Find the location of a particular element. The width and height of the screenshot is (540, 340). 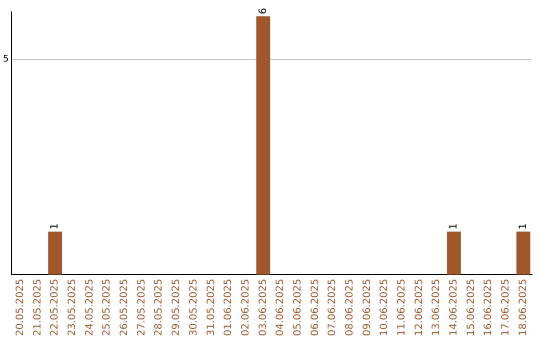

x-tick-label: 30.05.2025 is located at coordinates (194, 307).